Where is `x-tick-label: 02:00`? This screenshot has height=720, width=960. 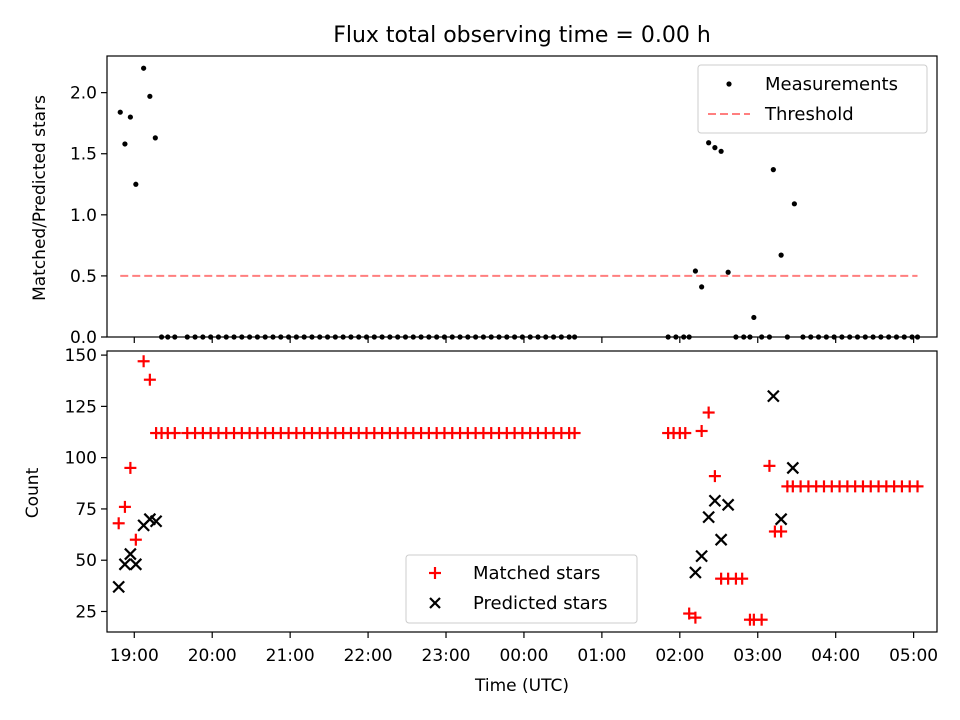 x-tick-label: 02:00 is located at coordinates (679, 656).